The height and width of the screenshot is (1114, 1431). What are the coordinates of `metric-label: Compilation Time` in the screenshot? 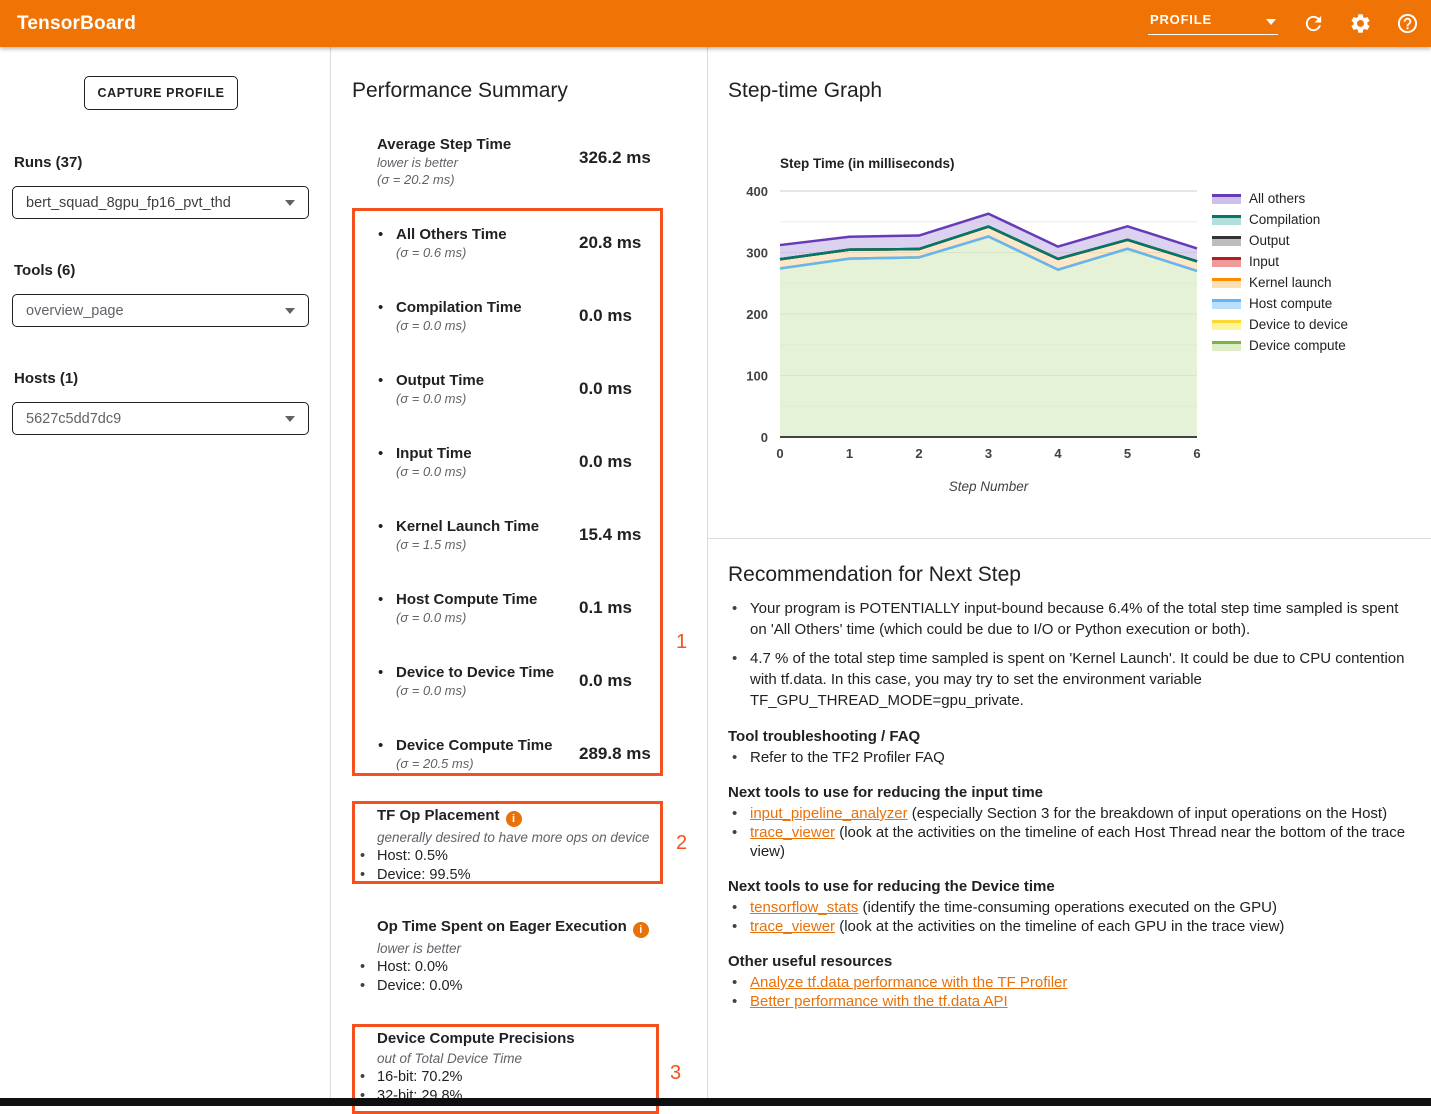 It's located at (459, 307).